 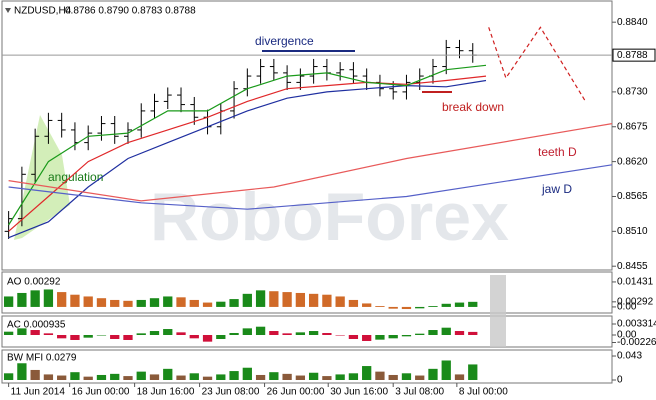 What do you see at coordinates (101, 392) in the screenshot?
I see `x-tick-label: 16 Jun 00:00` at bounding box center [101, 392].